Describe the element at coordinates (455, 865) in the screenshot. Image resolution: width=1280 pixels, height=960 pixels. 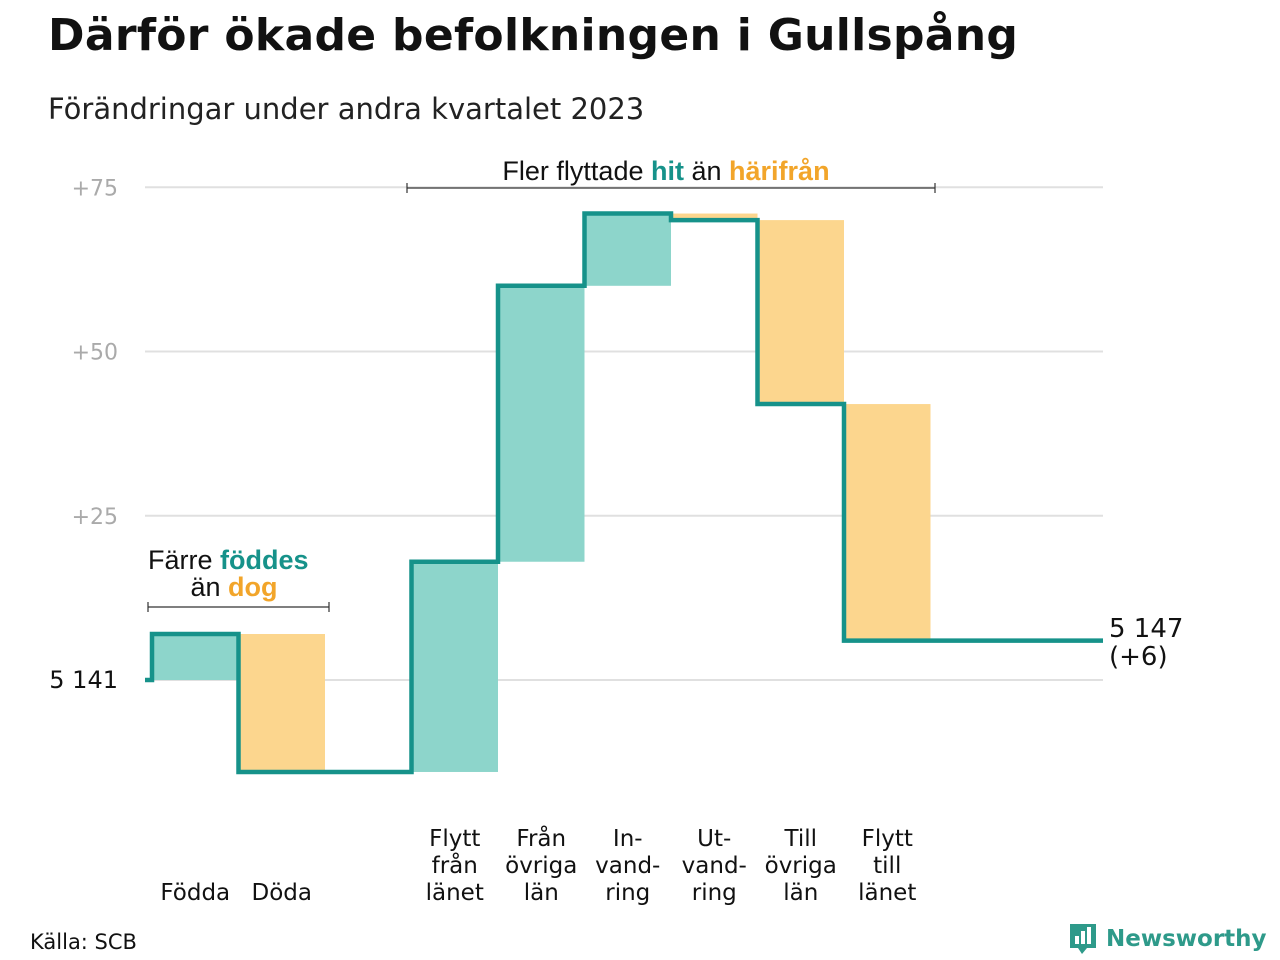
I see `category-label: från` at that location.